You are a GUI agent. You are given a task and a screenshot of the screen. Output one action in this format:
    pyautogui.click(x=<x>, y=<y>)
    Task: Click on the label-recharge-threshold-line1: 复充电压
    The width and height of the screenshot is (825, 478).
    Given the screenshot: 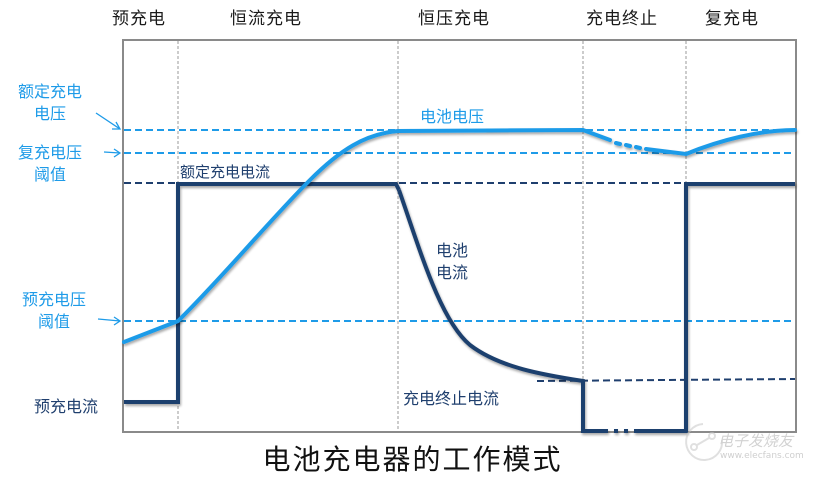 What is the action you would take?
    pyautogui.click(x=50, y=152)
    